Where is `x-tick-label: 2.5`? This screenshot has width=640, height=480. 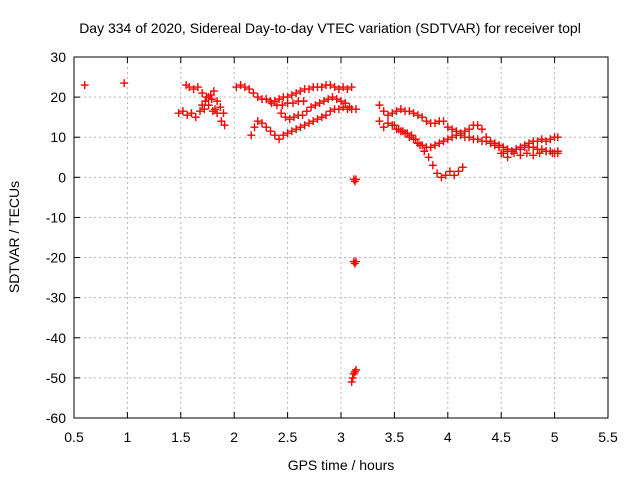 x-tick-label: 2.5 is located at coordinates (288, 437).